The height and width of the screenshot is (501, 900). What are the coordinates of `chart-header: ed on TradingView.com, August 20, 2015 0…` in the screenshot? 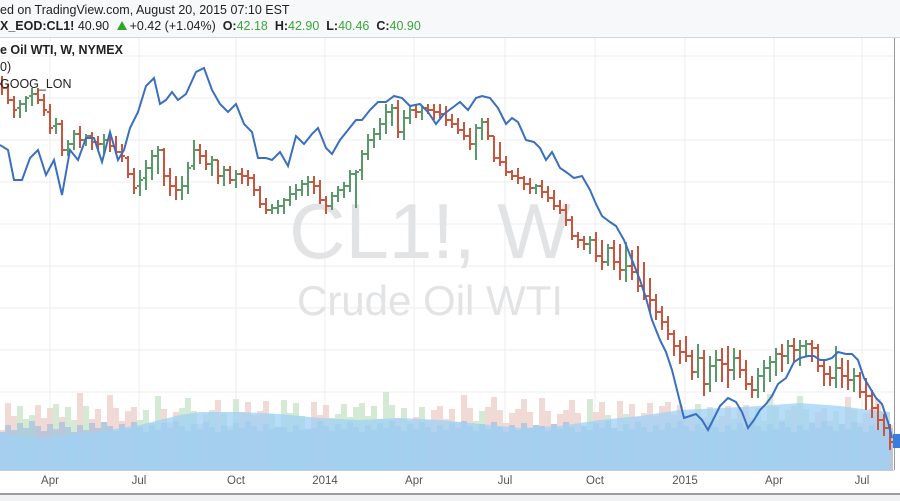 It's located at (450, 19).